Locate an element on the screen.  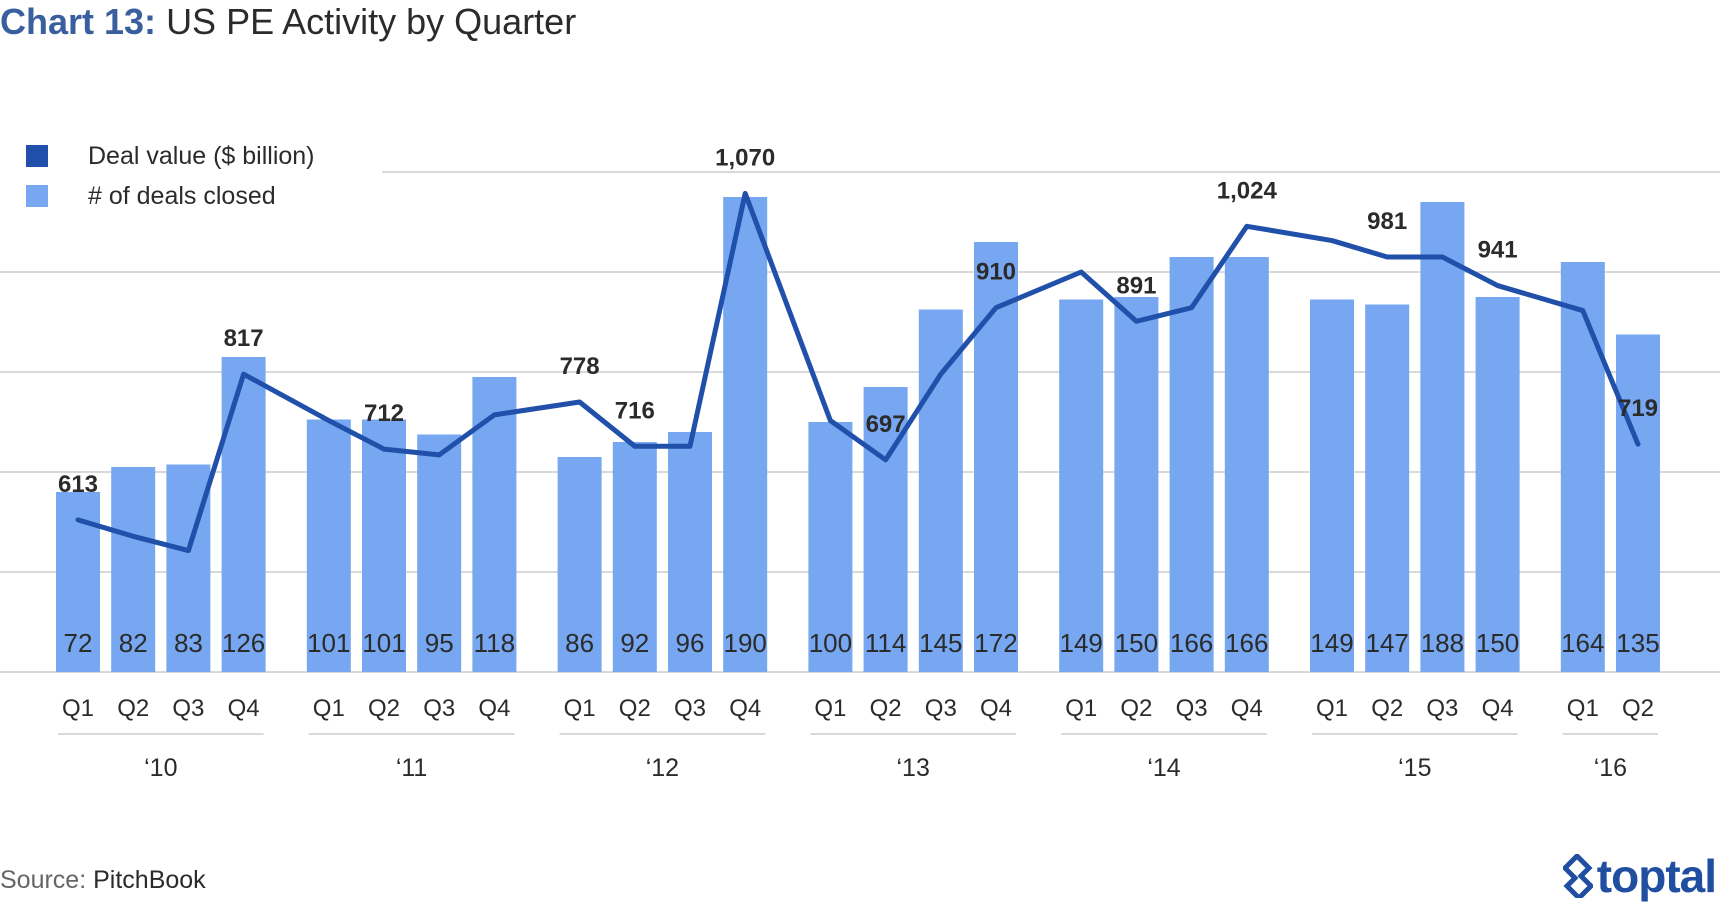
bar-value-label: 145 is located at coordinates (940, 643).